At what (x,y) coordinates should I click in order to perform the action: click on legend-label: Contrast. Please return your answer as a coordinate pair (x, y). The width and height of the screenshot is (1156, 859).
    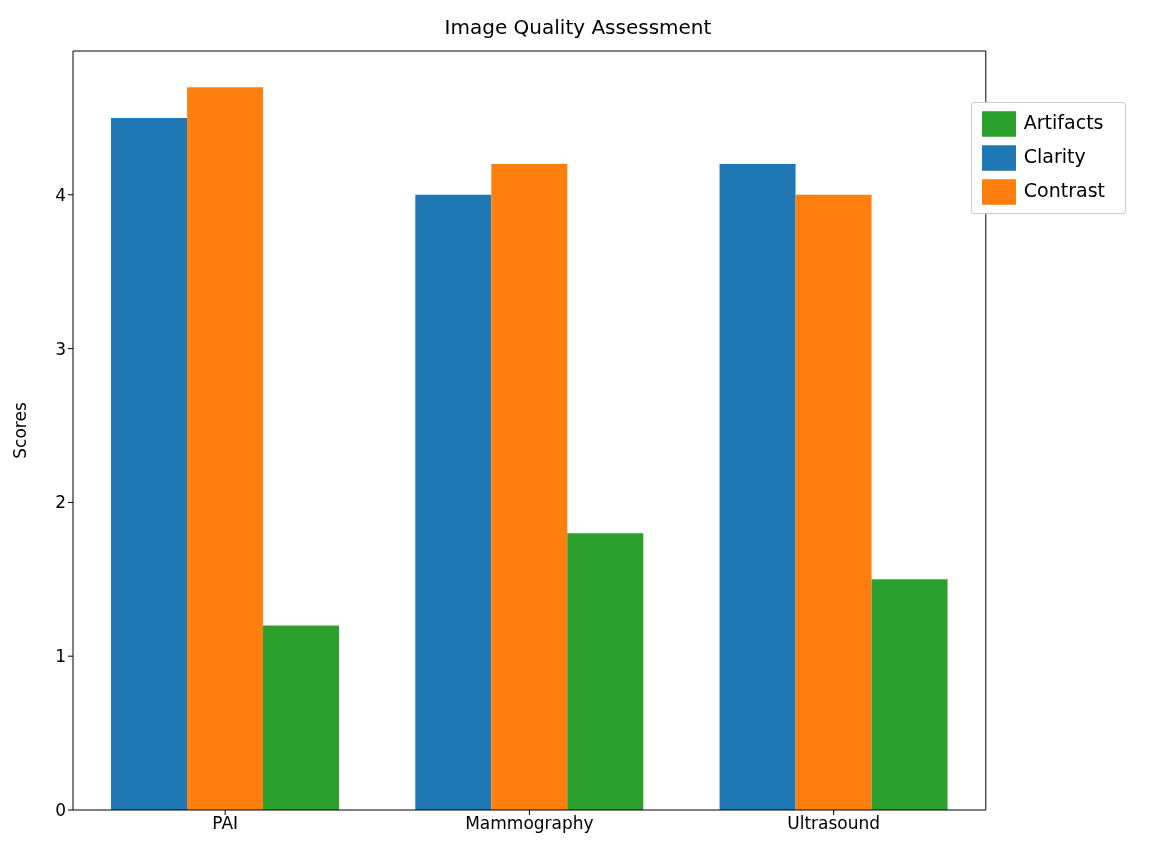
    Looking at the image, I should click on (1064, 189).